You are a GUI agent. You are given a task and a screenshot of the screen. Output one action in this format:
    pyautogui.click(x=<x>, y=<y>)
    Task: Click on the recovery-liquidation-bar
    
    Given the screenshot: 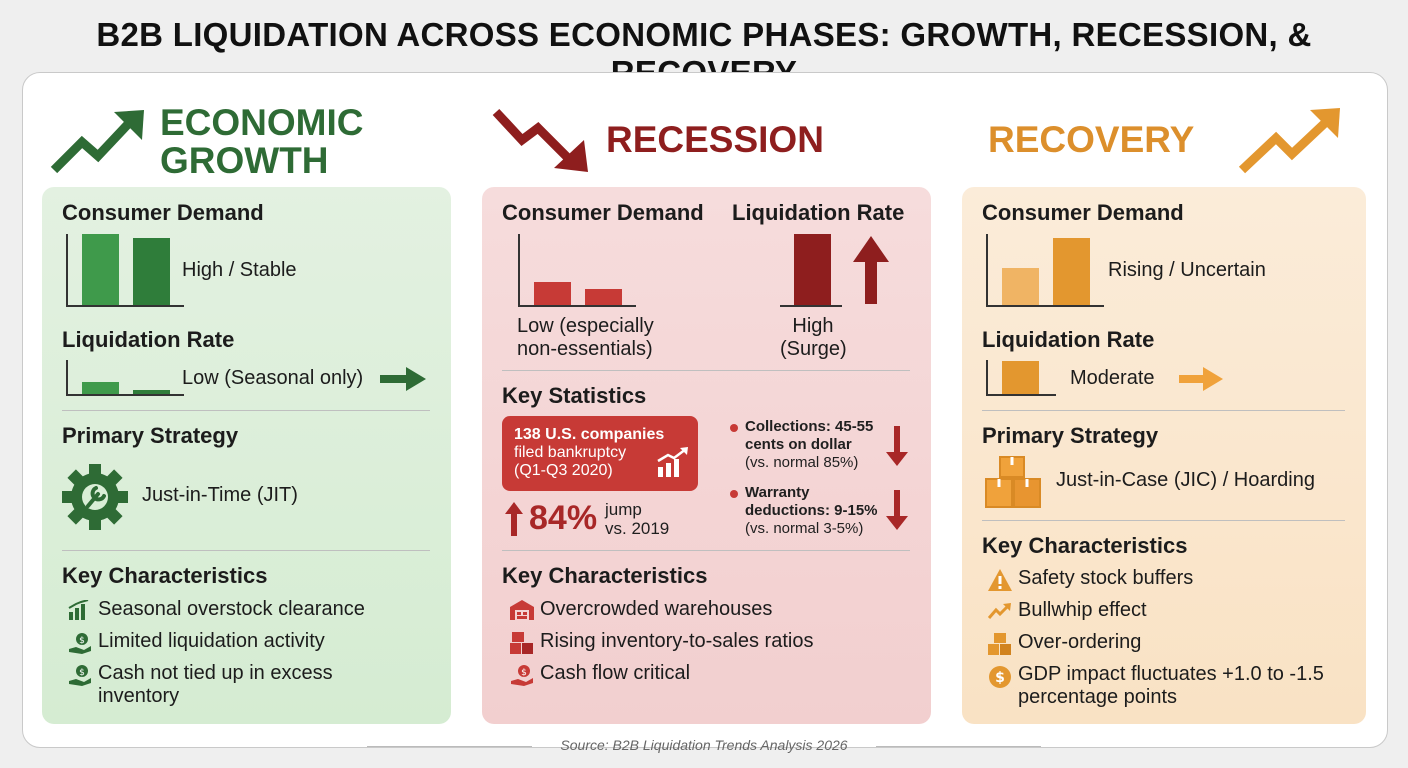 What is the action you would take?
    pyautogui.click(x=1020, y=377)
    